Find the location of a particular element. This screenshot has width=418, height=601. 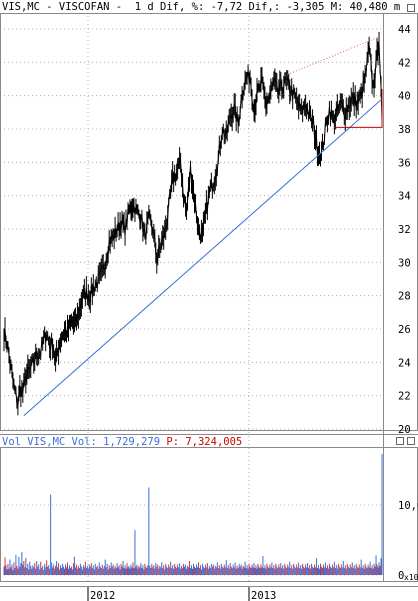

price-tick-label: 34 is located at coordinates (404, 197).